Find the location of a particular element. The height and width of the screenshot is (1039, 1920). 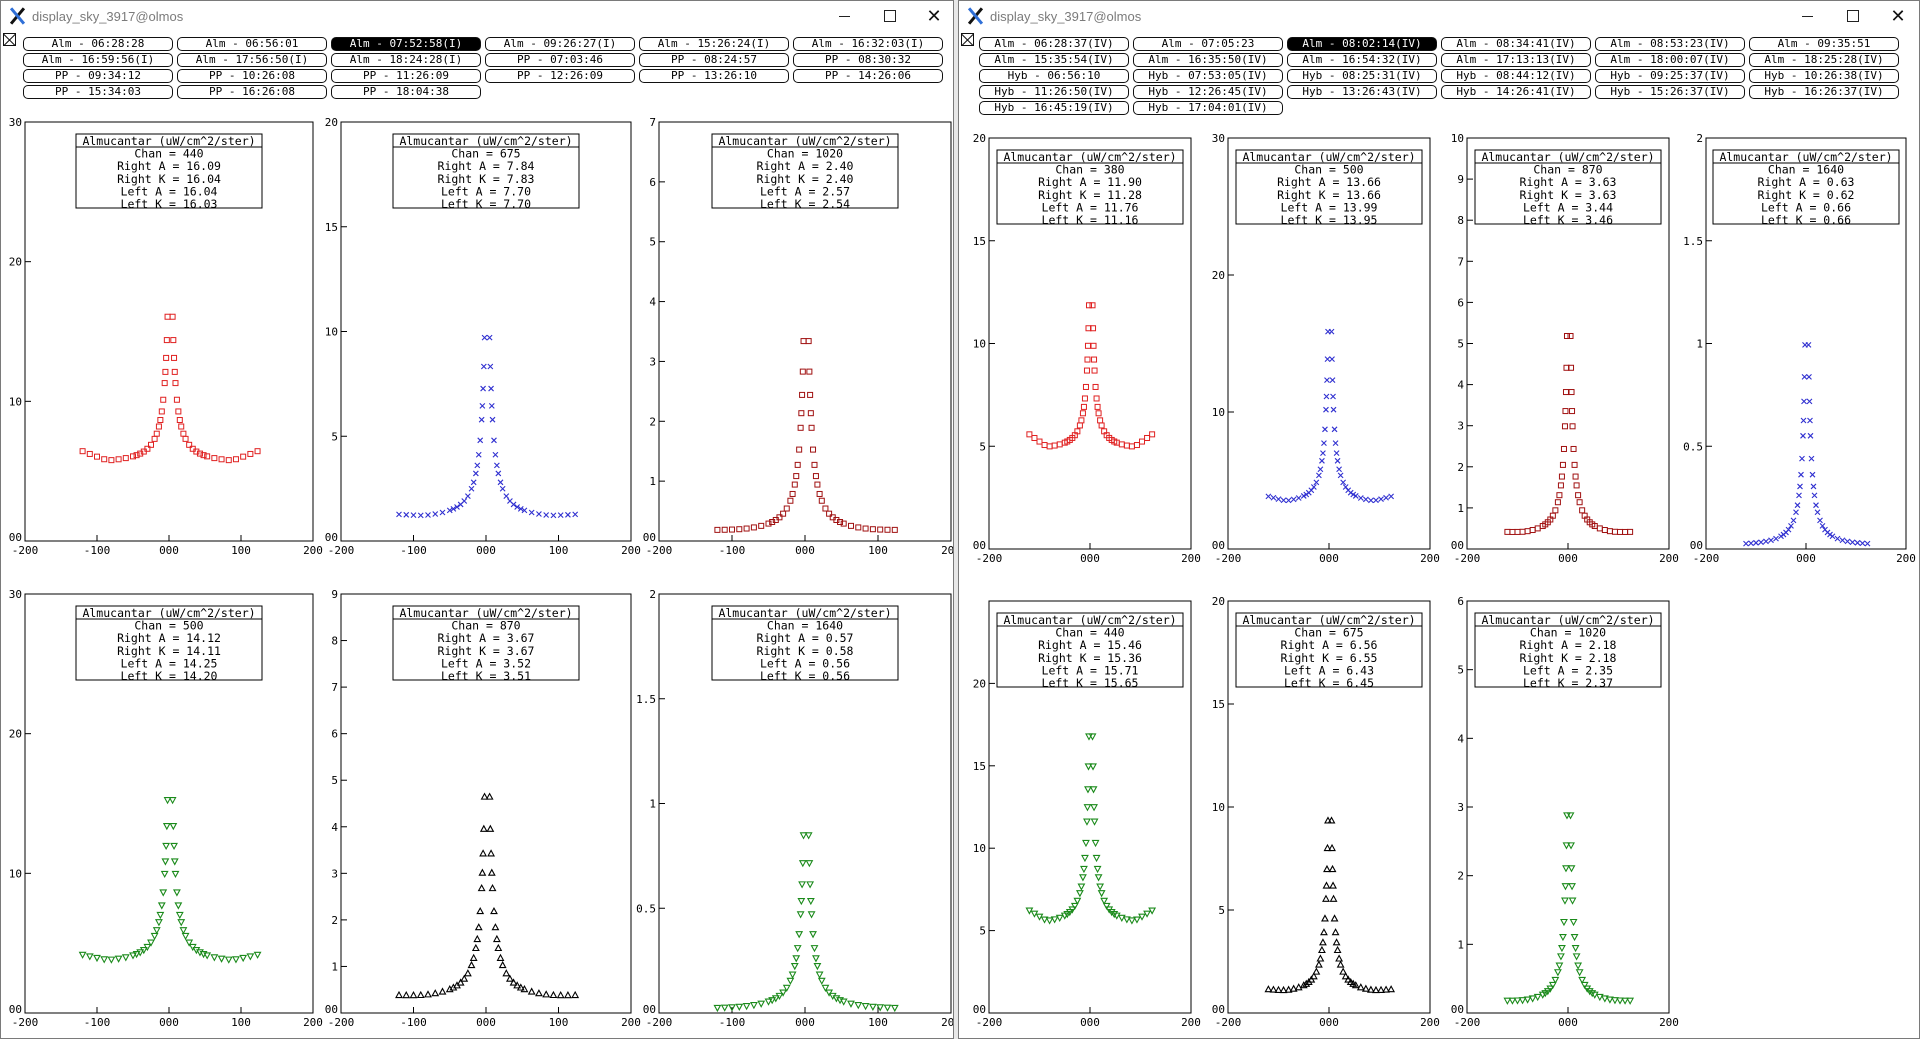

time-button-hyb-17-04-01-iv: Hyb - 17:04:01(IV) is located at coordinates (1208, 108).